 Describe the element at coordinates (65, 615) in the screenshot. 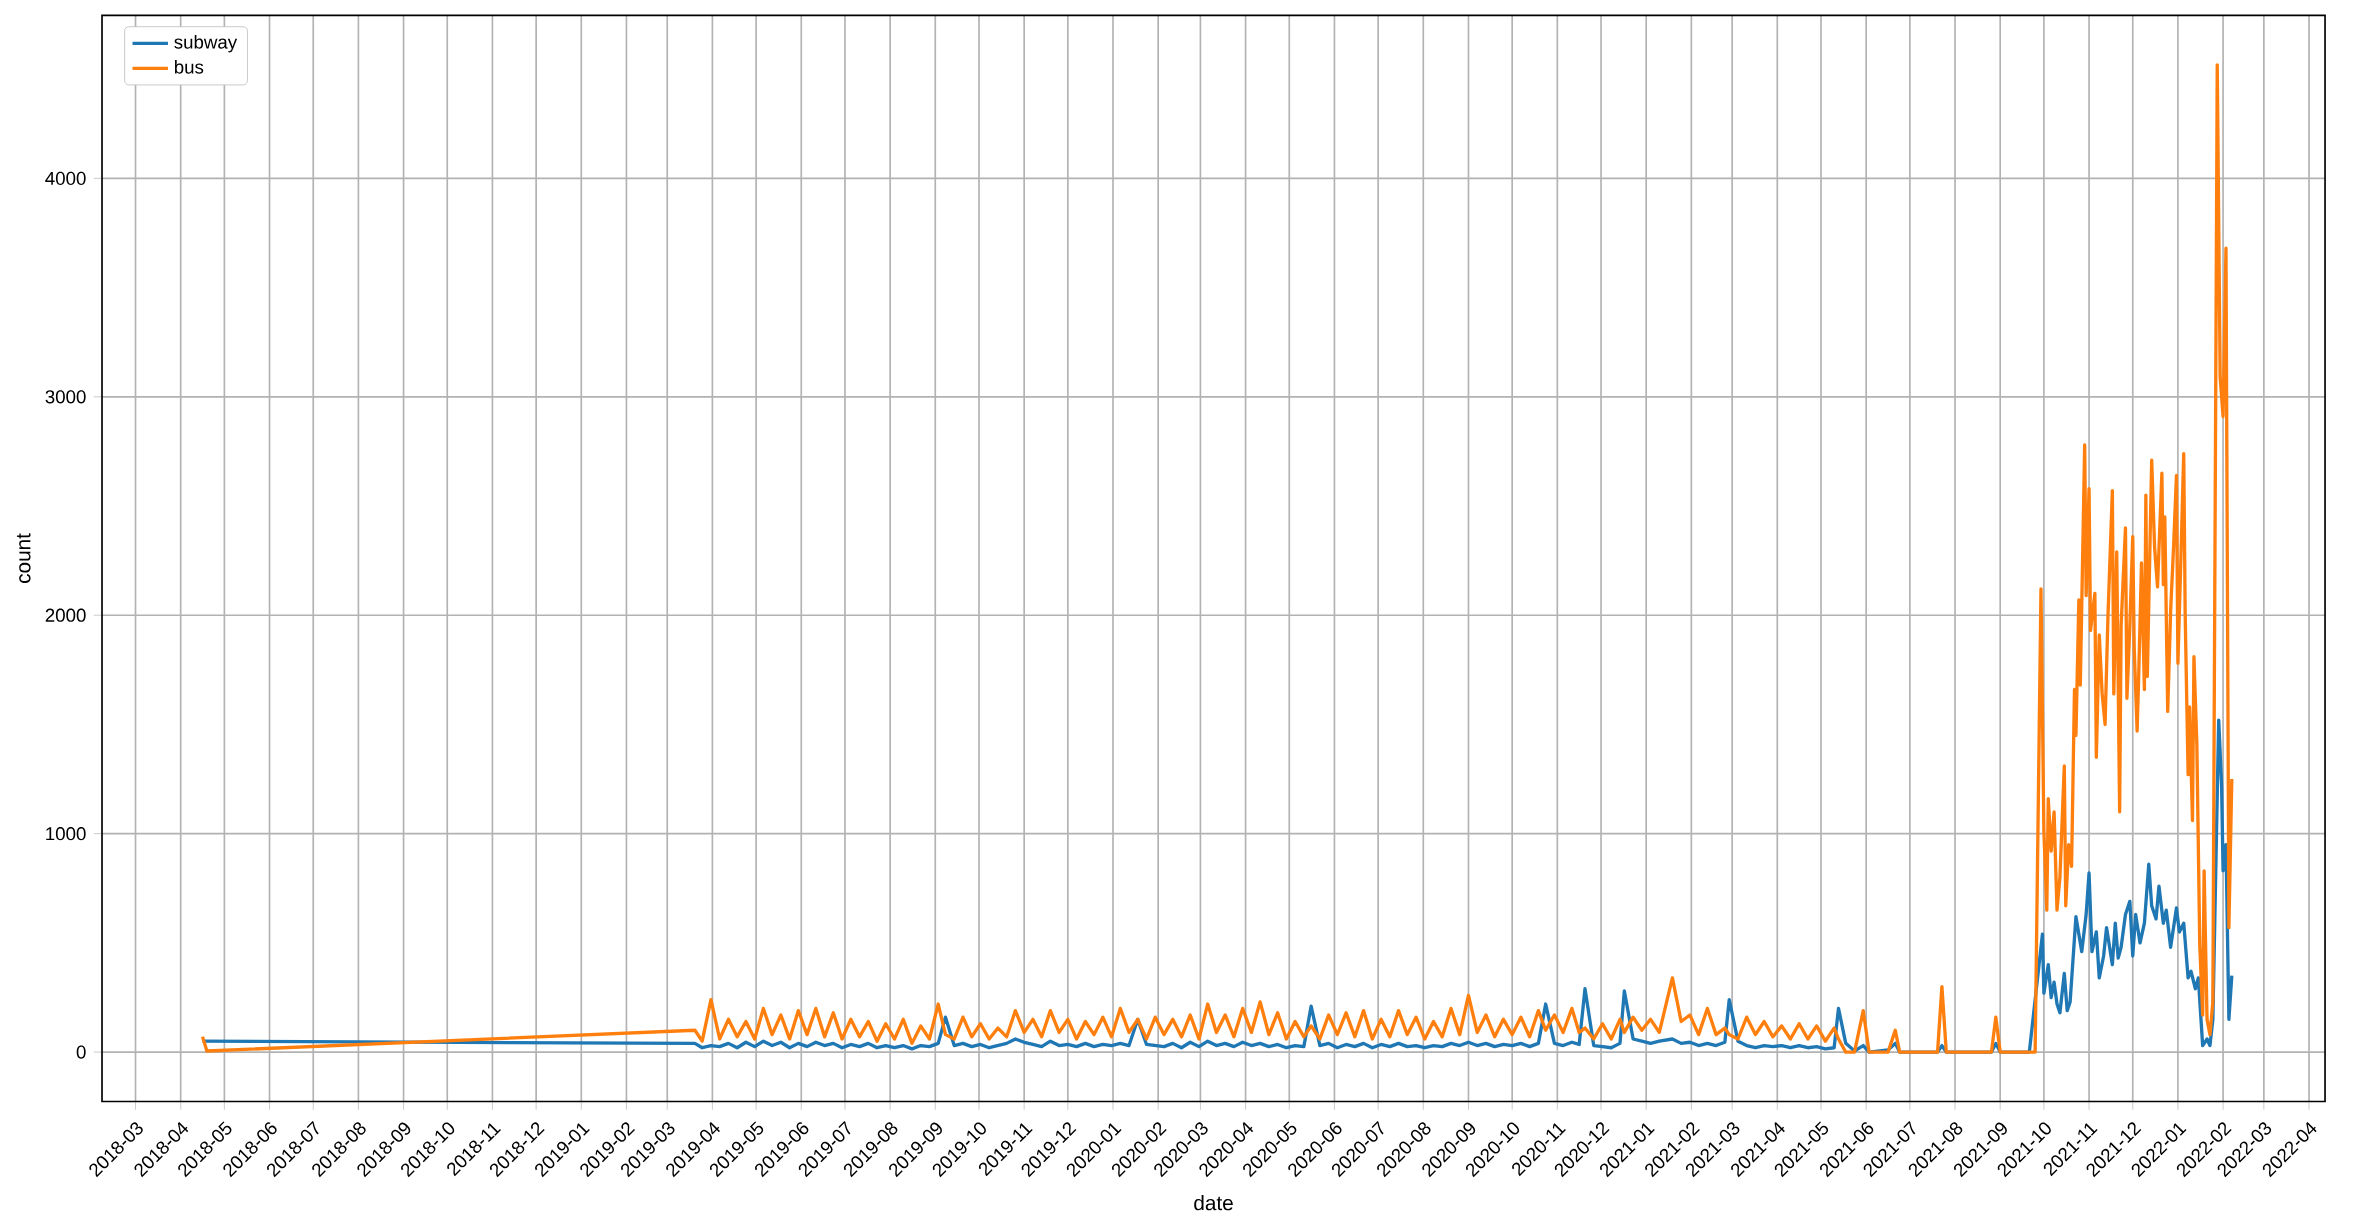

I see `y-tick-label: 2000` at that location.